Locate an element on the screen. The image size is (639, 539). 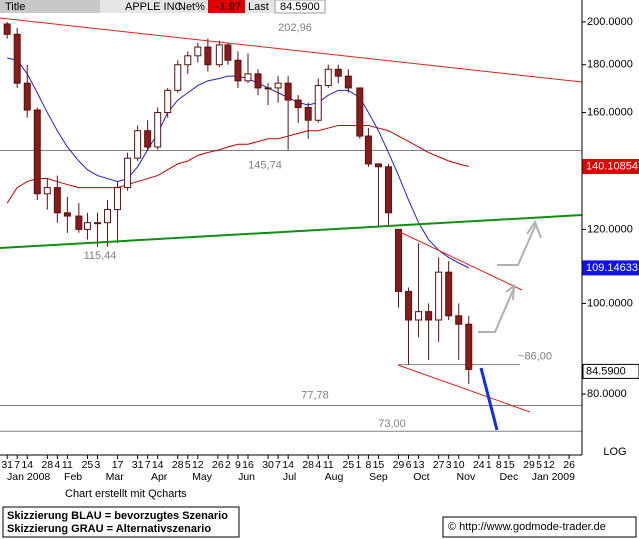
x-tick-label: 17 is located at coordinates (118, 465).